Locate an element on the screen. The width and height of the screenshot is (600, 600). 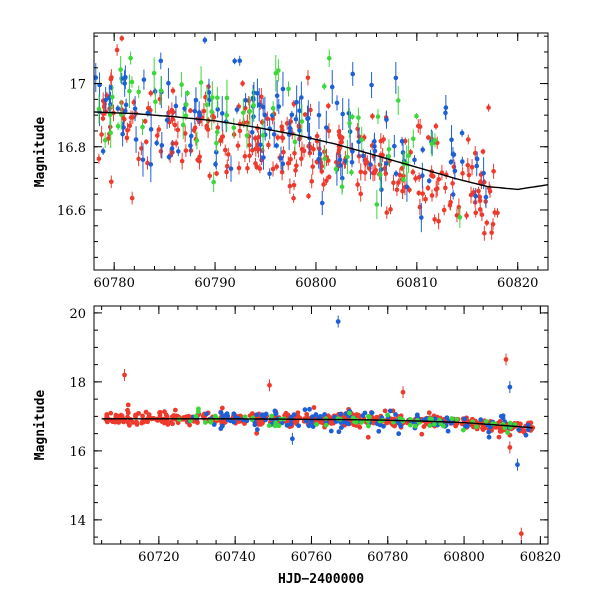
top-x-tick-label: 60820 is located at coordinates (517, 283).